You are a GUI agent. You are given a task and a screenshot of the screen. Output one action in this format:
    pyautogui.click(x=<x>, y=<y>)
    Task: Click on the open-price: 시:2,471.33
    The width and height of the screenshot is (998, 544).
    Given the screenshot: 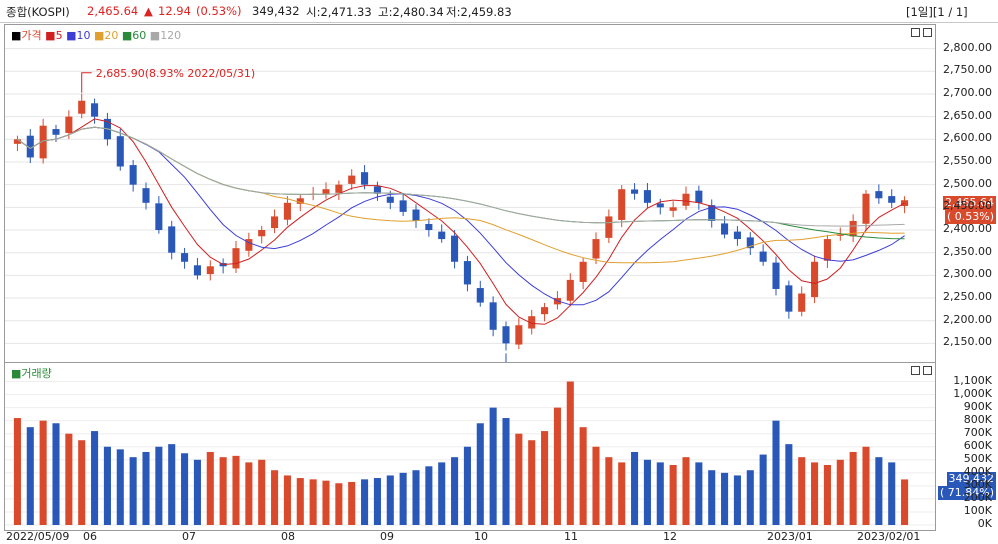 What is the action you would take?
    pyautogui.click(x=339, y=12)
    